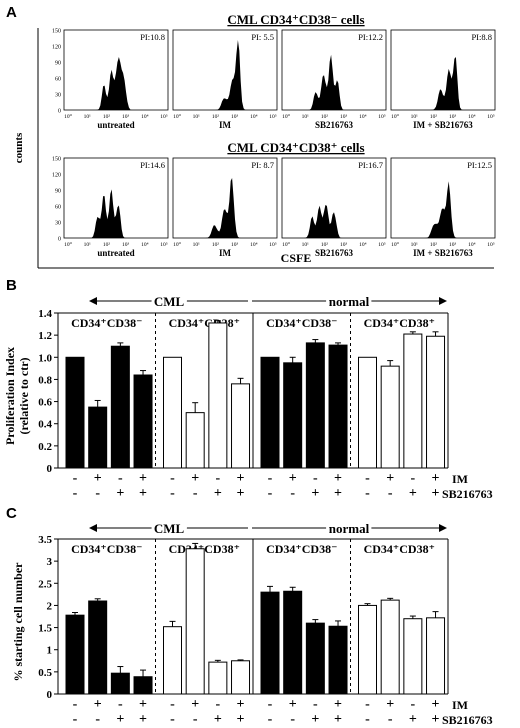  Describe the element at coordinates (45, 380) in the screenshot. I see `y-tick-label: 0.8` at that location.